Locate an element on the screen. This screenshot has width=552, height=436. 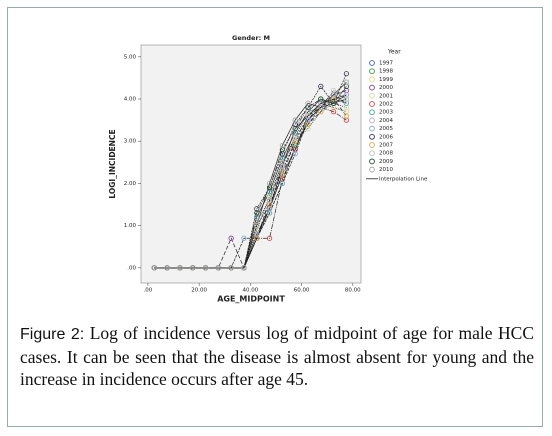
legend-label: 2006 is located at coordinates (386, 137).